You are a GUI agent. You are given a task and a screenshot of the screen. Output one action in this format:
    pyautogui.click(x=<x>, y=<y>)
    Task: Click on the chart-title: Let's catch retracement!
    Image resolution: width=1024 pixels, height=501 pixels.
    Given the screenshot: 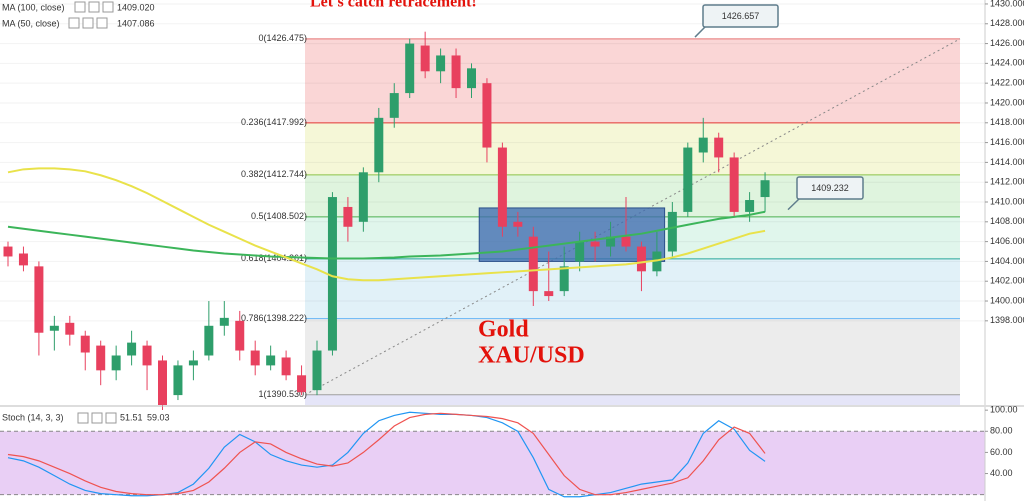 What is the action you would take?
    pyautogui.click(x=393, y=5)
    